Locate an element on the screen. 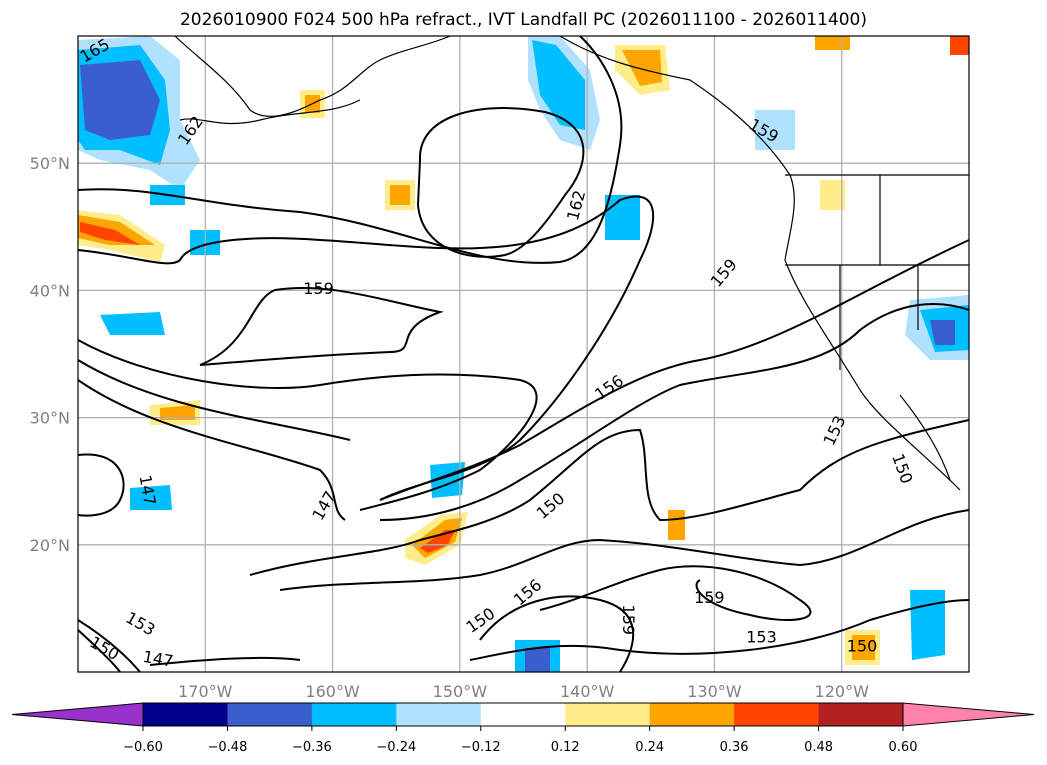 The image size is (1047, 765). x-tick-label: 150°W is located at coordinates (460, 691).